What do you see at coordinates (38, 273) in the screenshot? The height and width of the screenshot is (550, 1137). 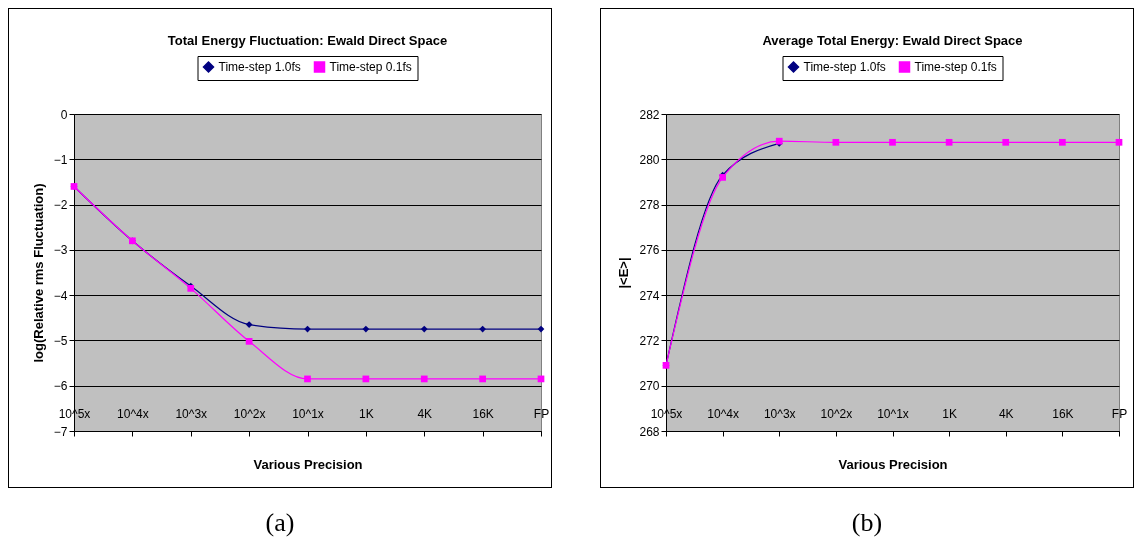 I see `y-axis-title: log(Relative rms Fluctuation)` at bounding box center [38, 273].